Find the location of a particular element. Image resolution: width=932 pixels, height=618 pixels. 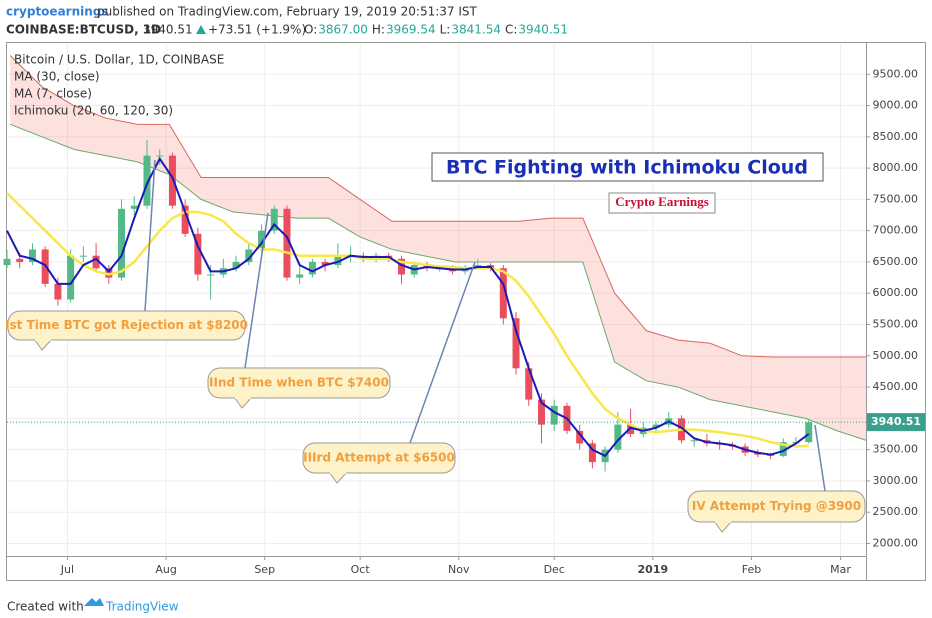

x-tick-label: Dec is located at coordinates (554, 569).